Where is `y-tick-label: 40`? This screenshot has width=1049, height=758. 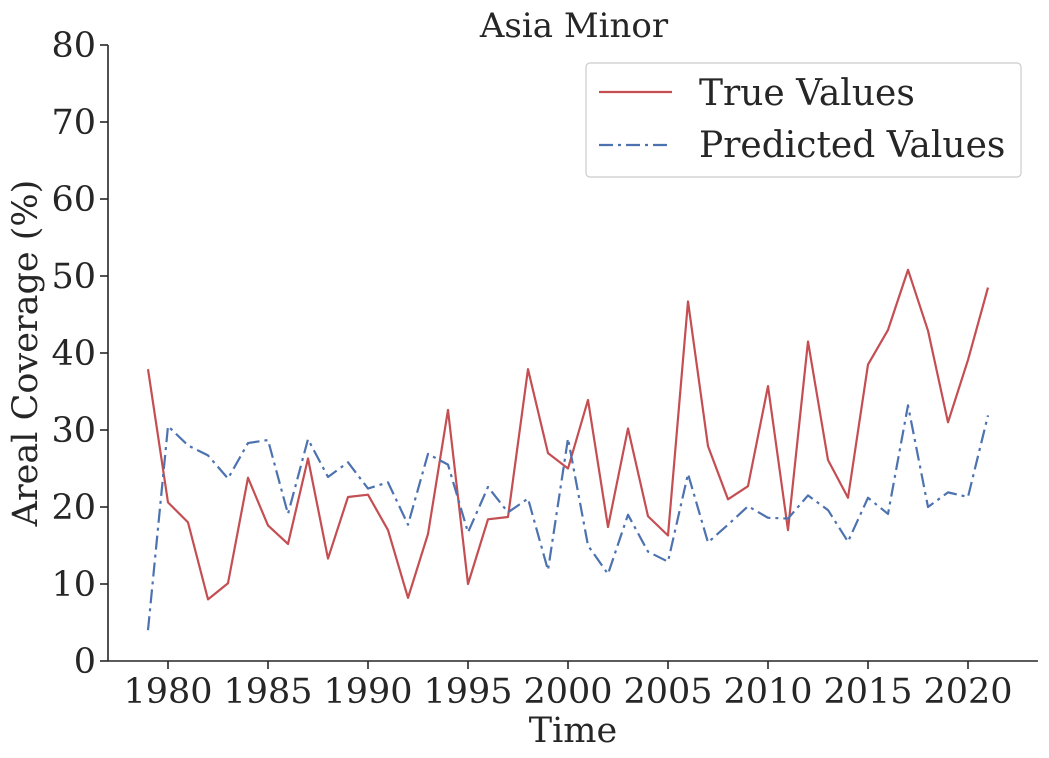 y-tick-label: 40 is located at coordinates (73, 354).